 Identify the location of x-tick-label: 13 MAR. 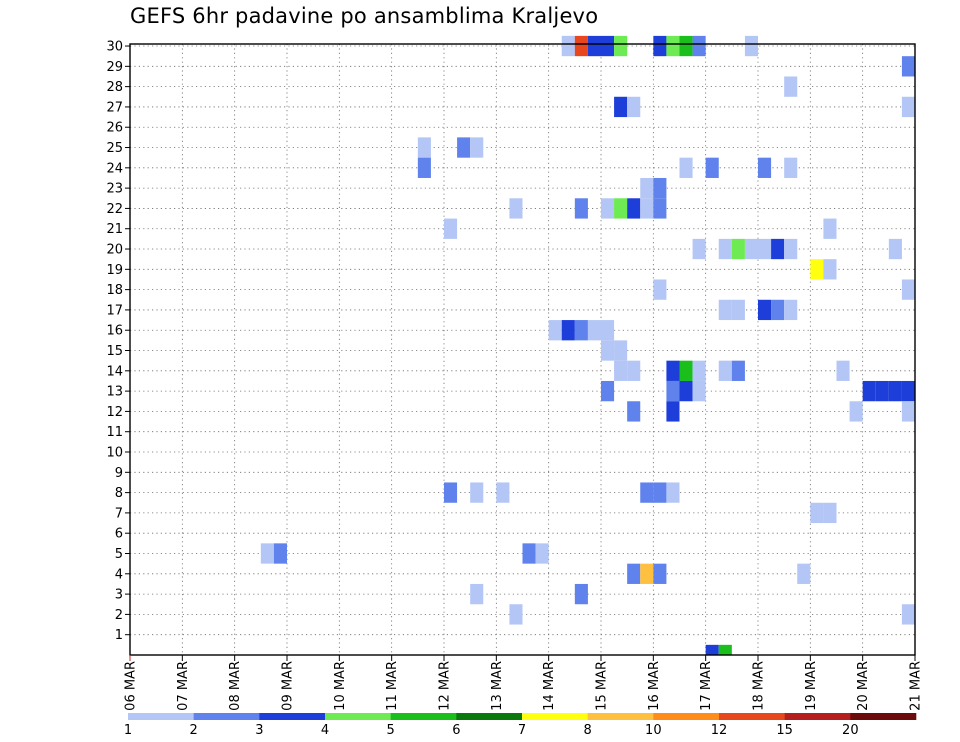
(497, 686).